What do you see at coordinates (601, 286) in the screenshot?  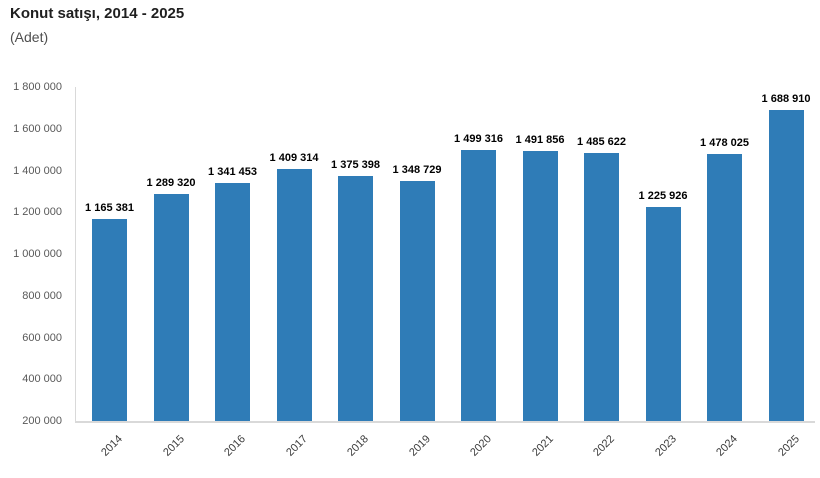 I see `bar-2022` at bounding box center [601, 286].